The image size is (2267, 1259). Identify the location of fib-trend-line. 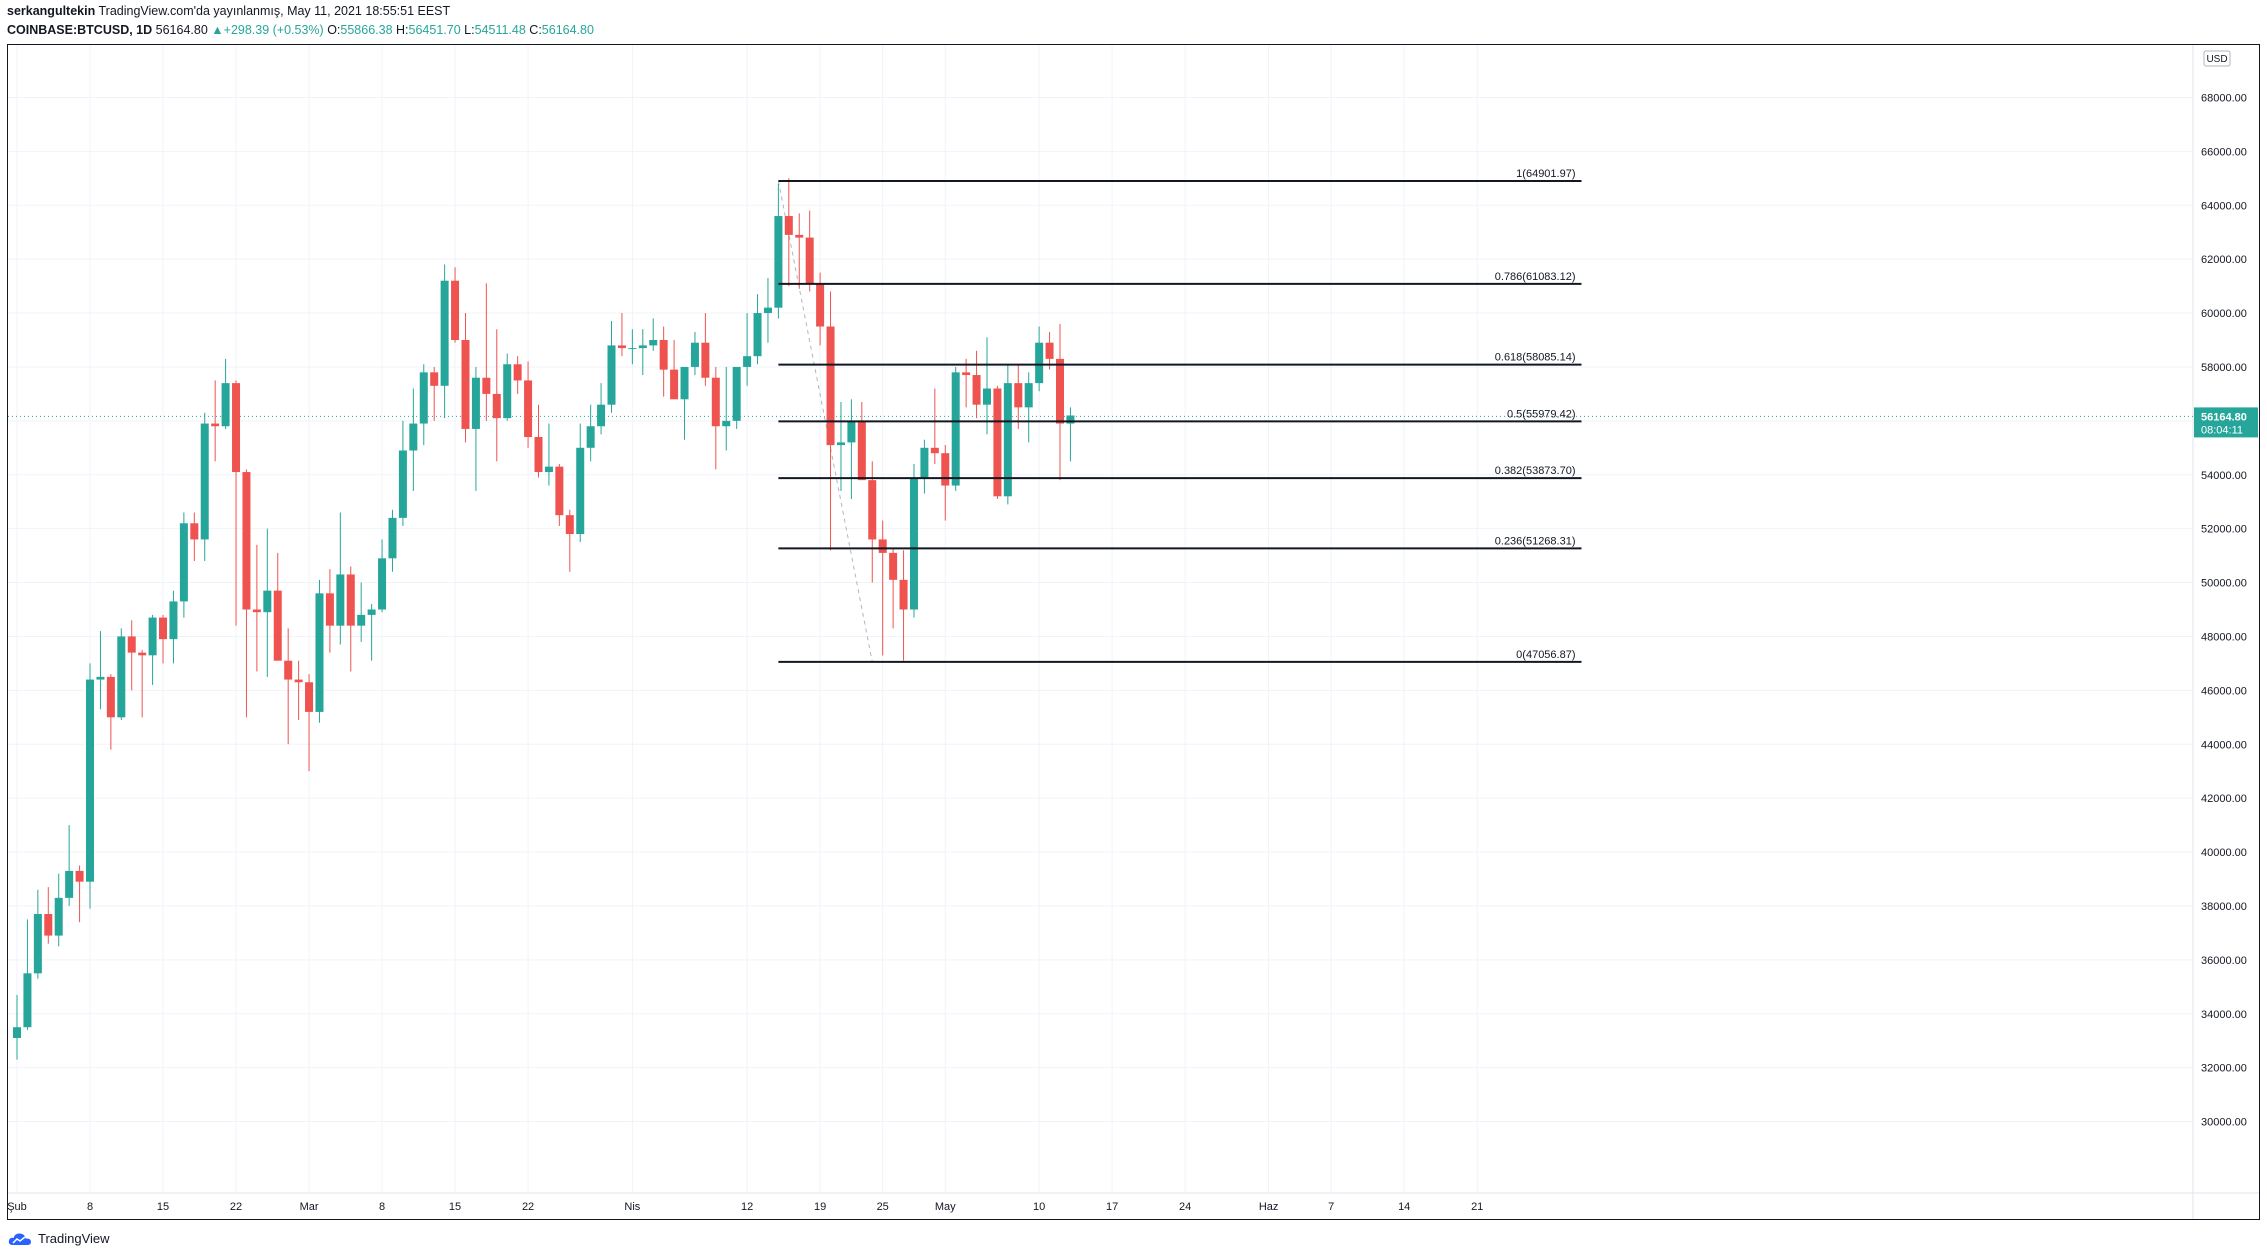
(825, 421).